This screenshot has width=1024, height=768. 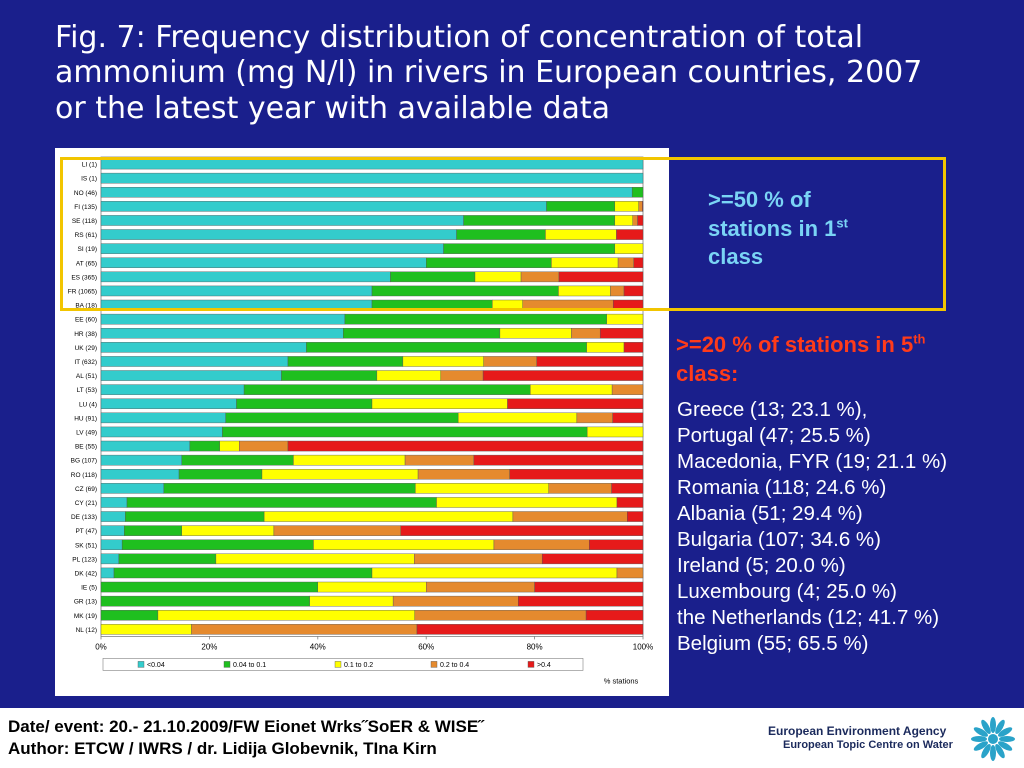 I want to click on category-label: GR (13), so click(x=85, y=602).